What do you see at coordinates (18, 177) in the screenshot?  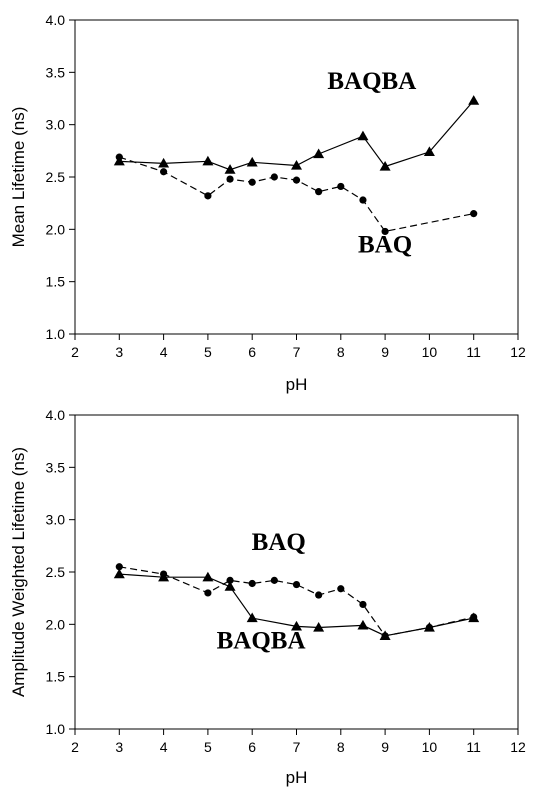 I see `y-axis-title: Mean Lifetime (ns)` at bounding box center [18, 177].